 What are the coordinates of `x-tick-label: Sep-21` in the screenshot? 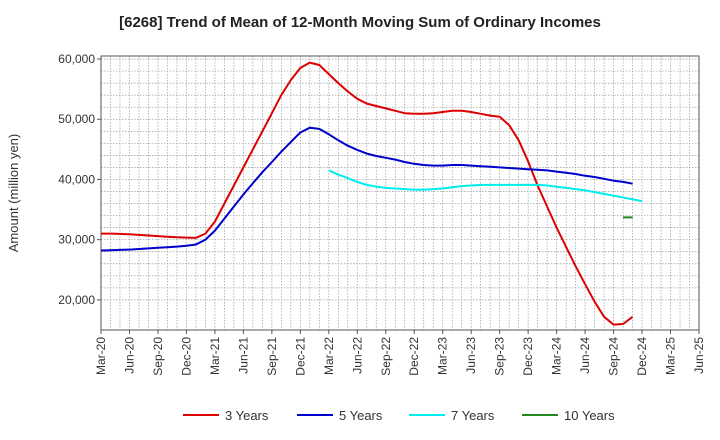 It's located at (272, 356).